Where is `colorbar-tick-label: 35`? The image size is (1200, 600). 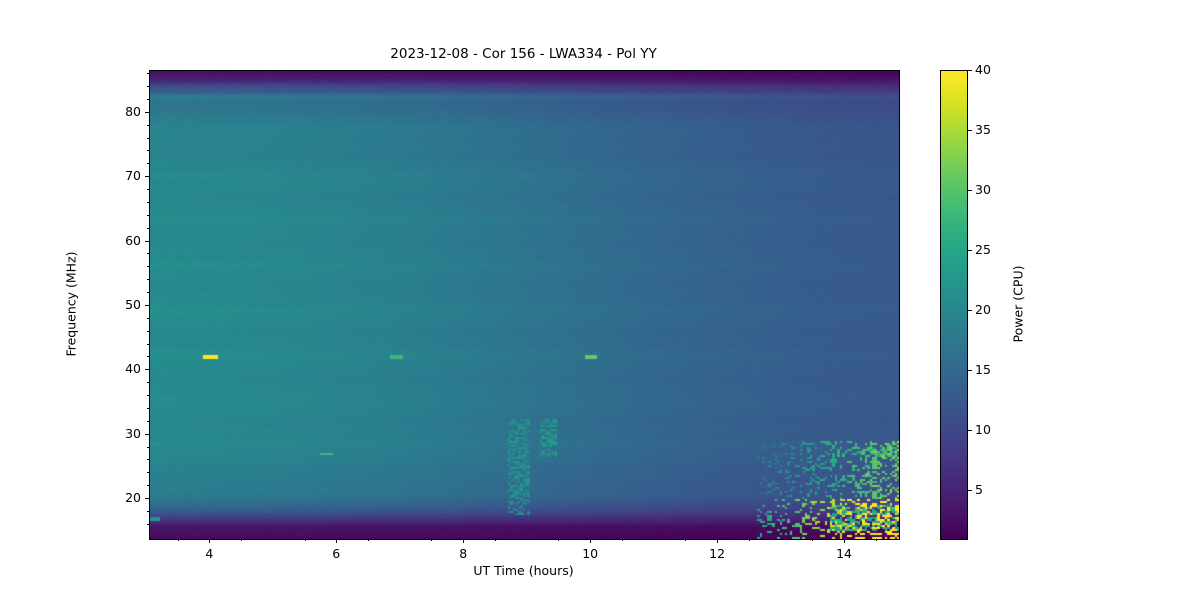 colorbar-tick-label: 35 is located at coordinates (983, 129).